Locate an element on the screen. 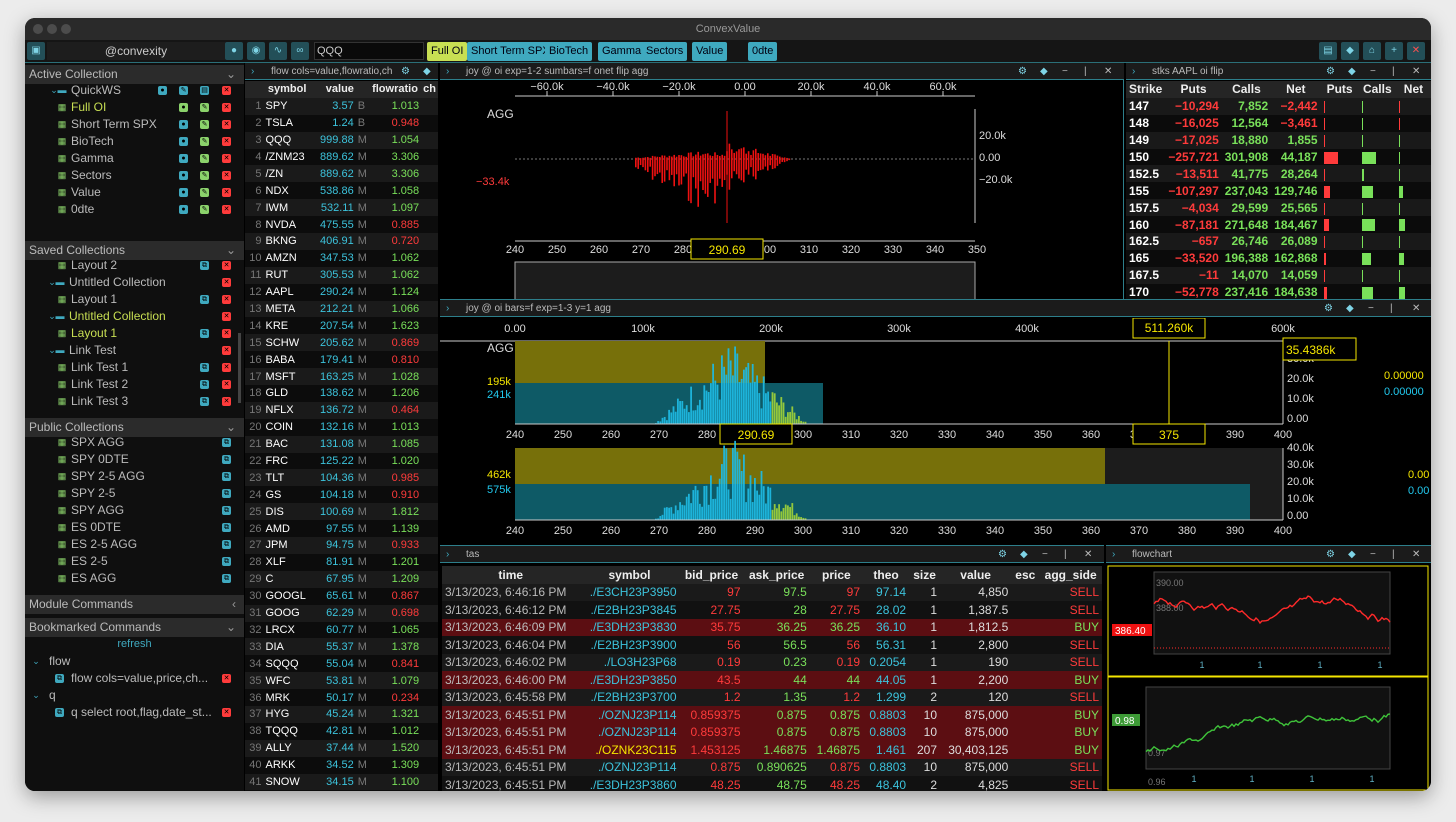 Image resolution: width=1456 pixels, height=822 pixels. zoom-window-dot is located at coordinates (66, 29).